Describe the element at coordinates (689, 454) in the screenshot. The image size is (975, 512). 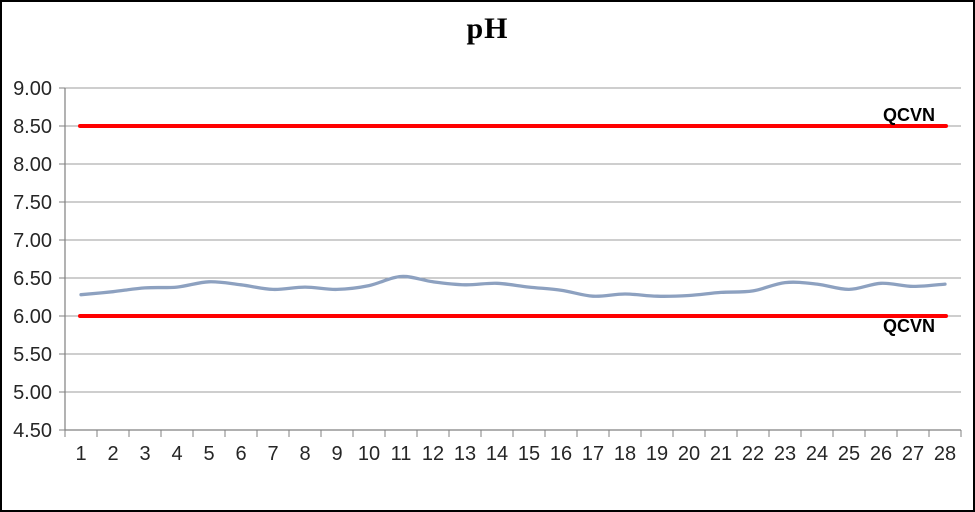
I see `x-tick-label: 20` at that location.